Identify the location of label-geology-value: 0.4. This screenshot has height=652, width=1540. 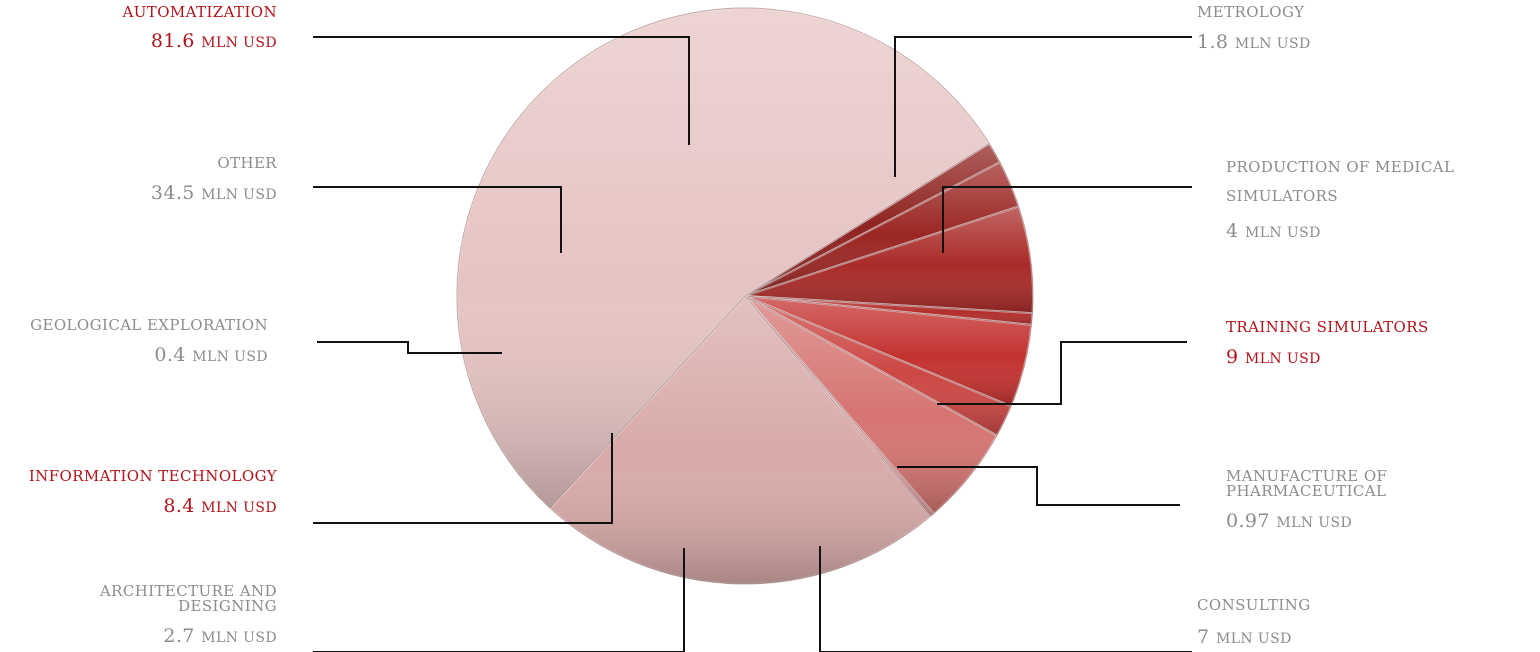
(170, 355).